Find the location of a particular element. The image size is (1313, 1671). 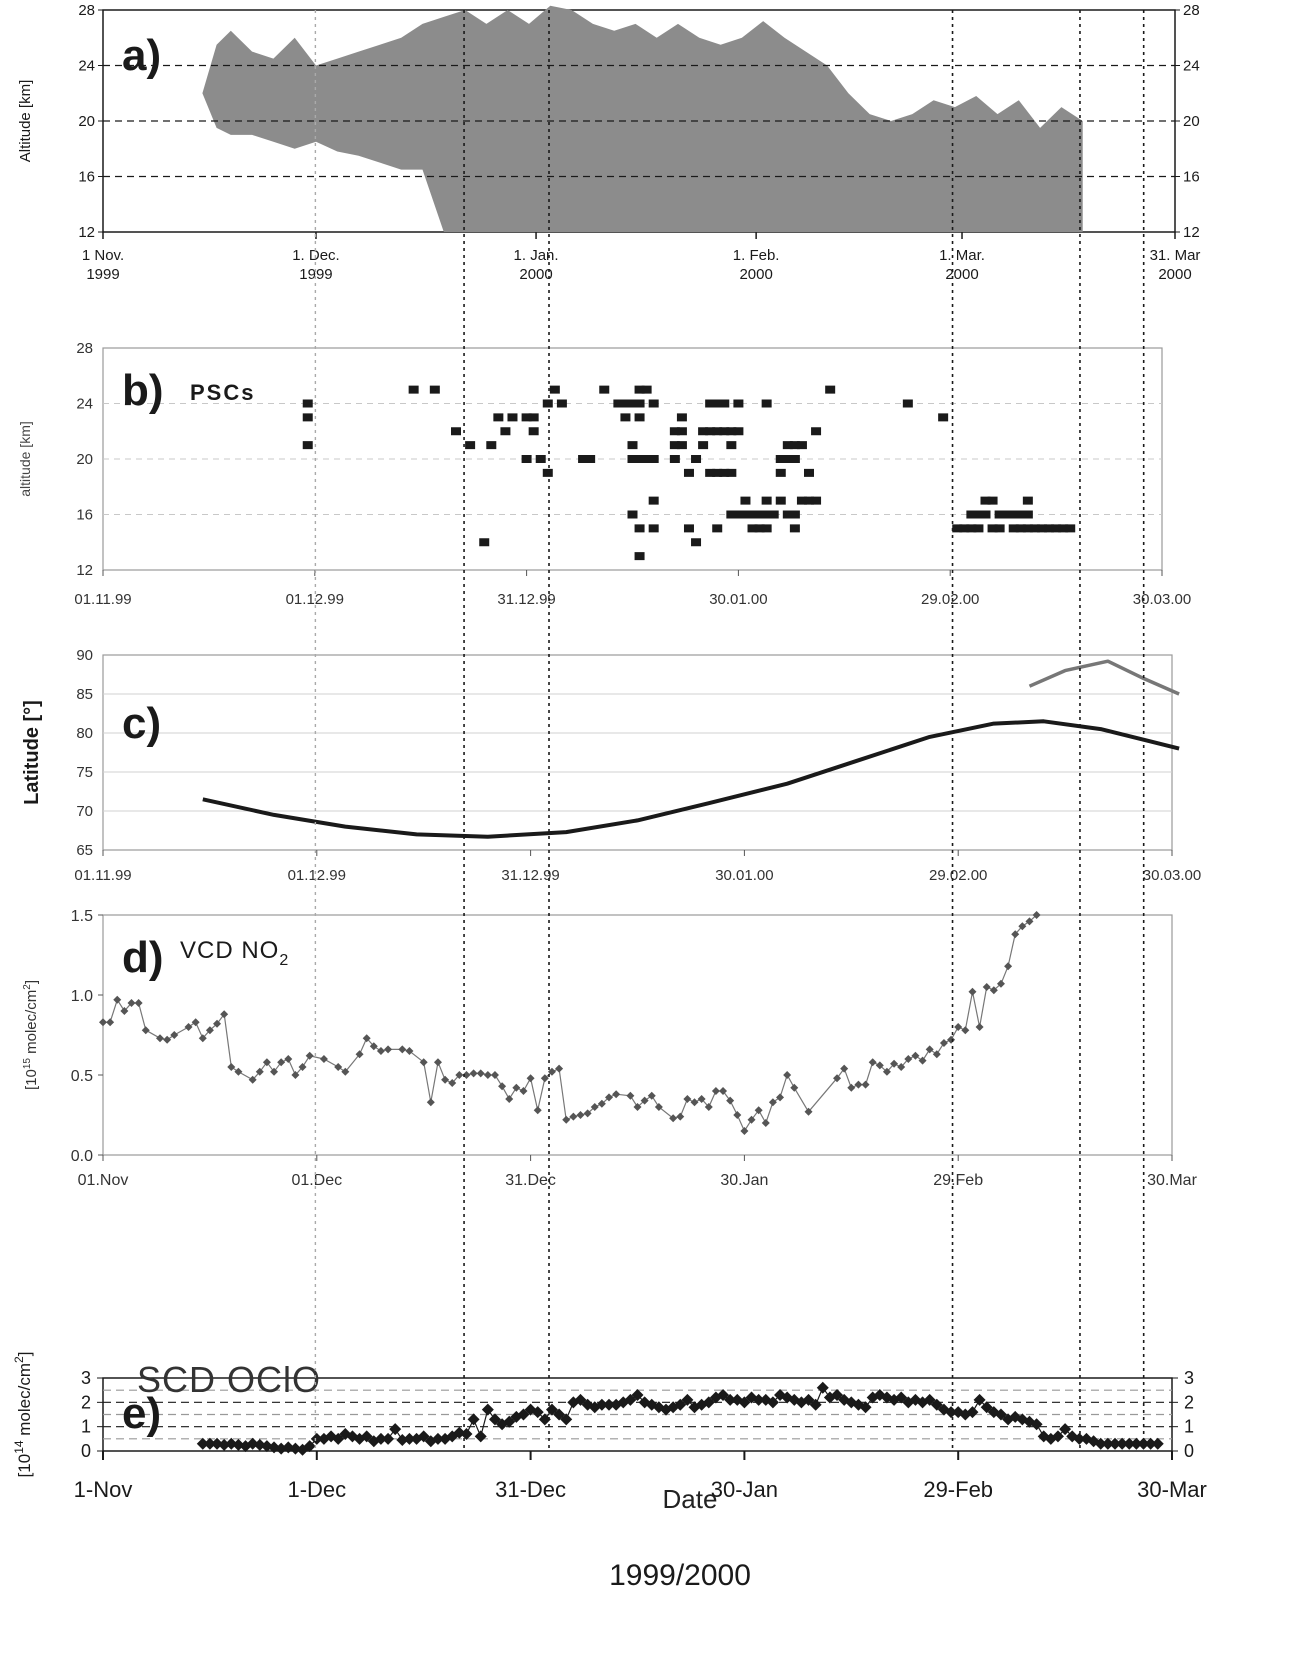

panel-e-ytick-label: 1 is located at coordinates (86, 1427).